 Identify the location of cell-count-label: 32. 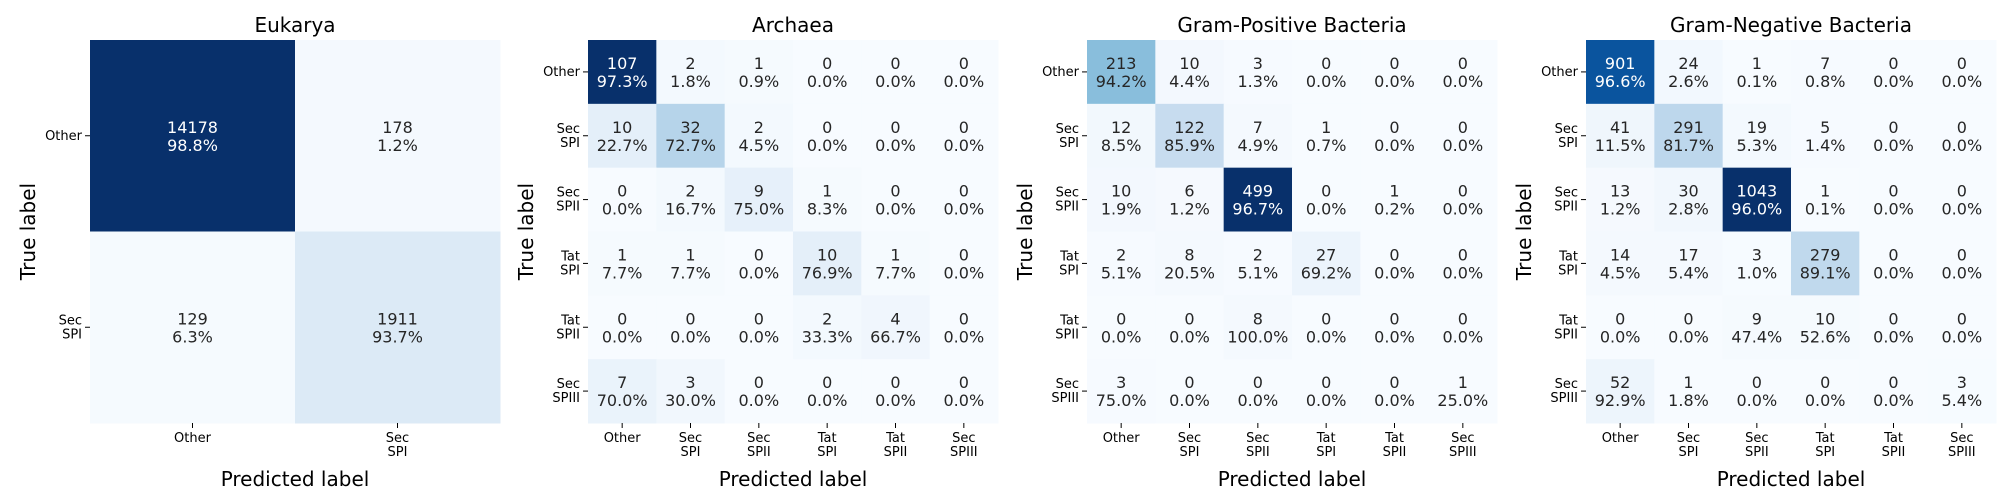
(690, 127).